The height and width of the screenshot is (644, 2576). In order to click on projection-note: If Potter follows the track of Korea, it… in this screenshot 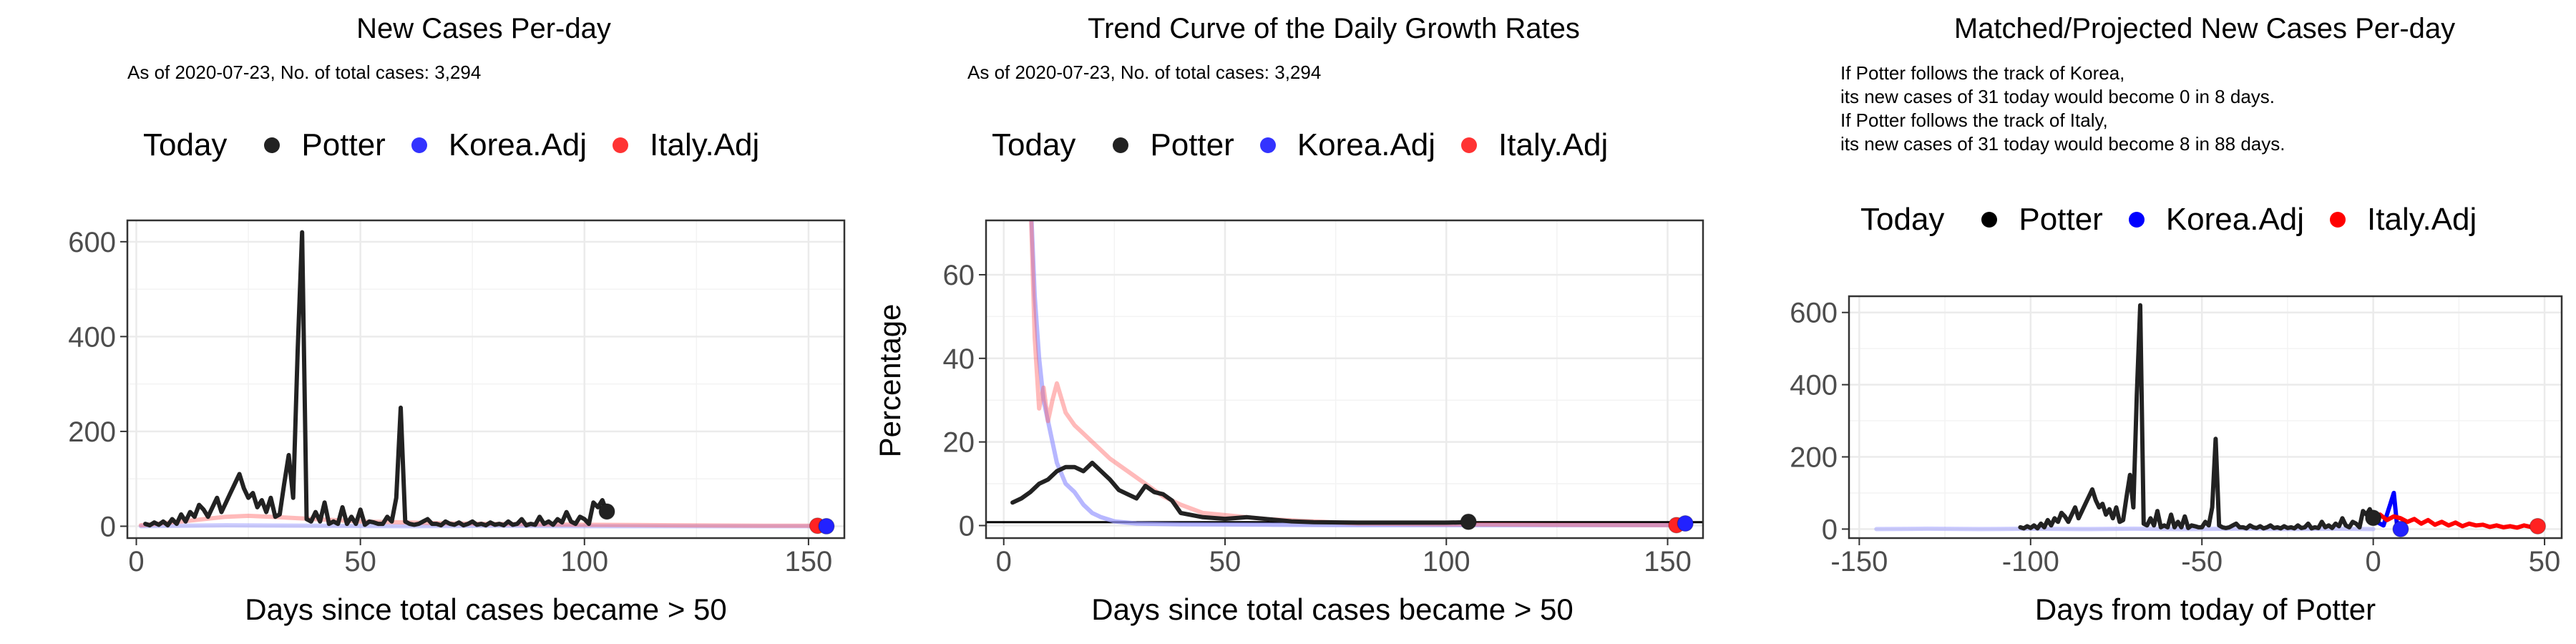, I will do `click(2062, 109)`.